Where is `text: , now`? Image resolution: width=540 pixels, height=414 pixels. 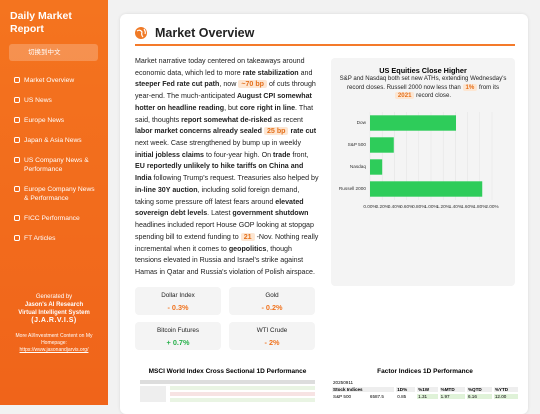 text: , now is located at coordinates (229, 84).